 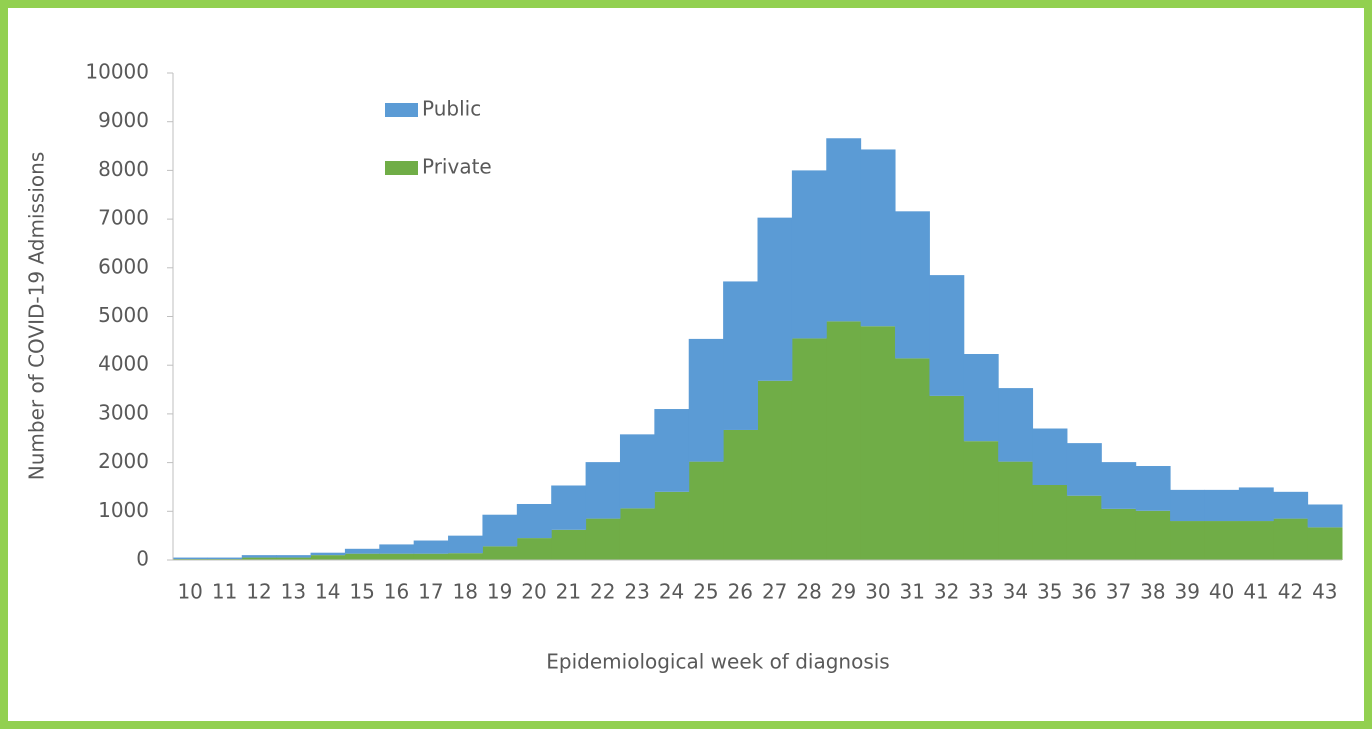 What do you see at coordinates (877, 592) in the screenshot?
I see `x-tick-label: 30` at bounding box center [877, 592].